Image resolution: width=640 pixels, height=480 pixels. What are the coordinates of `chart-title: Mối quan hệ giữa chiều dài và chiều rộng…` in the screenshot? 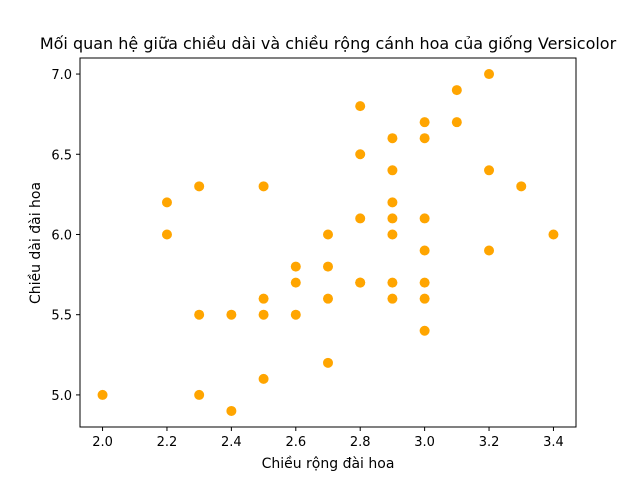 It's located at (328, 43).